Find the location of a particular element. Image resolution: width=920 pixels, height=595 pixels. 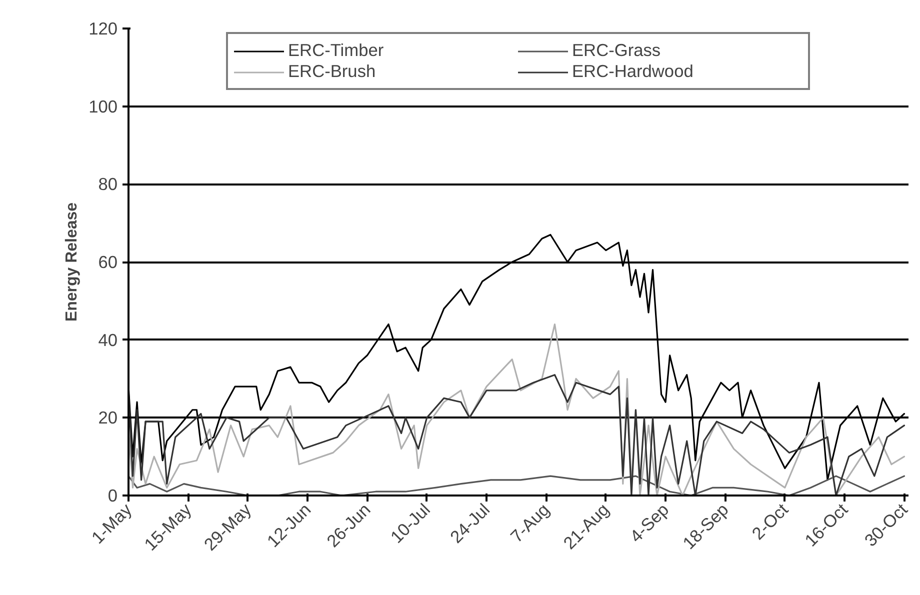

y-tick-label: 100 is located at coordinates (103, 106).